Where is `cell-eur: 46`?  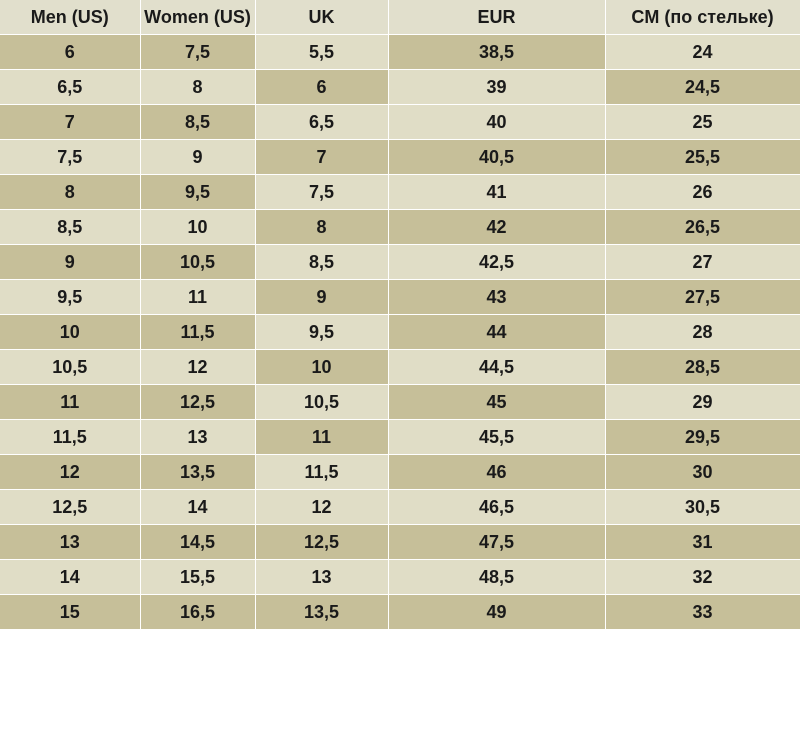 cell-eur: 46 is located at coordinates (497, 472).